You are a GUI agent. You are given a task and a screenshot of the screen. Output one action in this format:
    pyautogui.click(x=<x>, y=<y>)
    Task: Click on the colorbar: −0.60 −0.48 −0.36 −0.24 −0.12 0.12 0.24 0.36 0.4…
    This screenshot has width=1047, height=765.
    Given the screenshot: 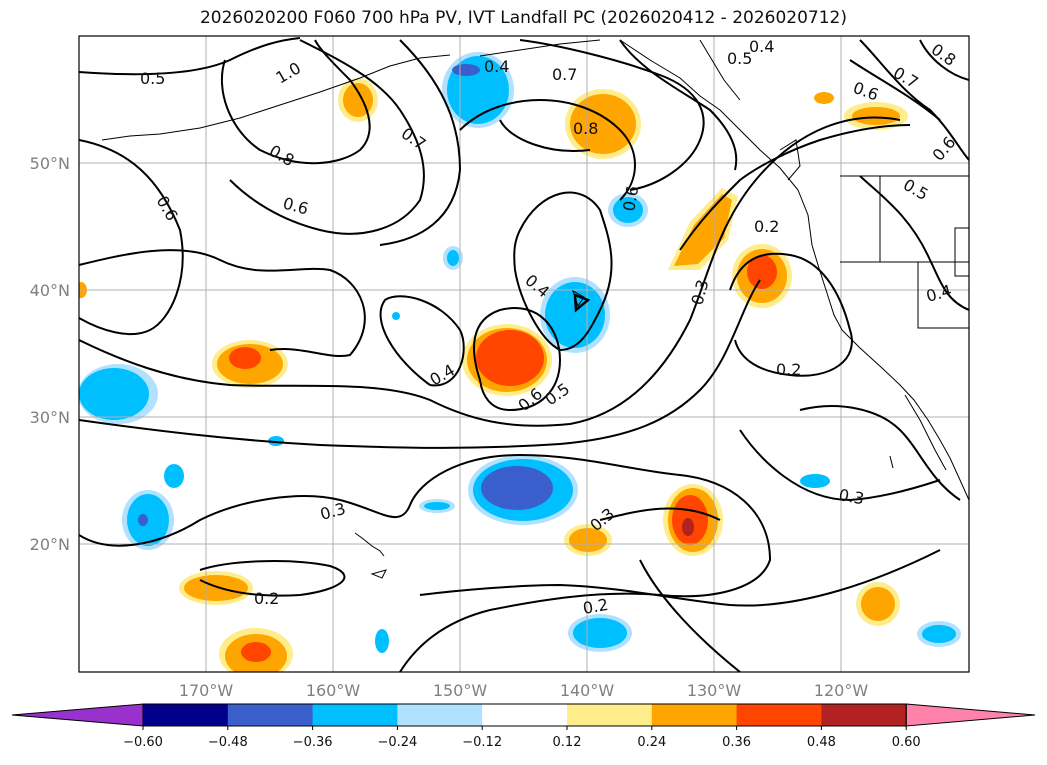 What is the action you would take?
    pyautogui.click(x=523, y=726)
    